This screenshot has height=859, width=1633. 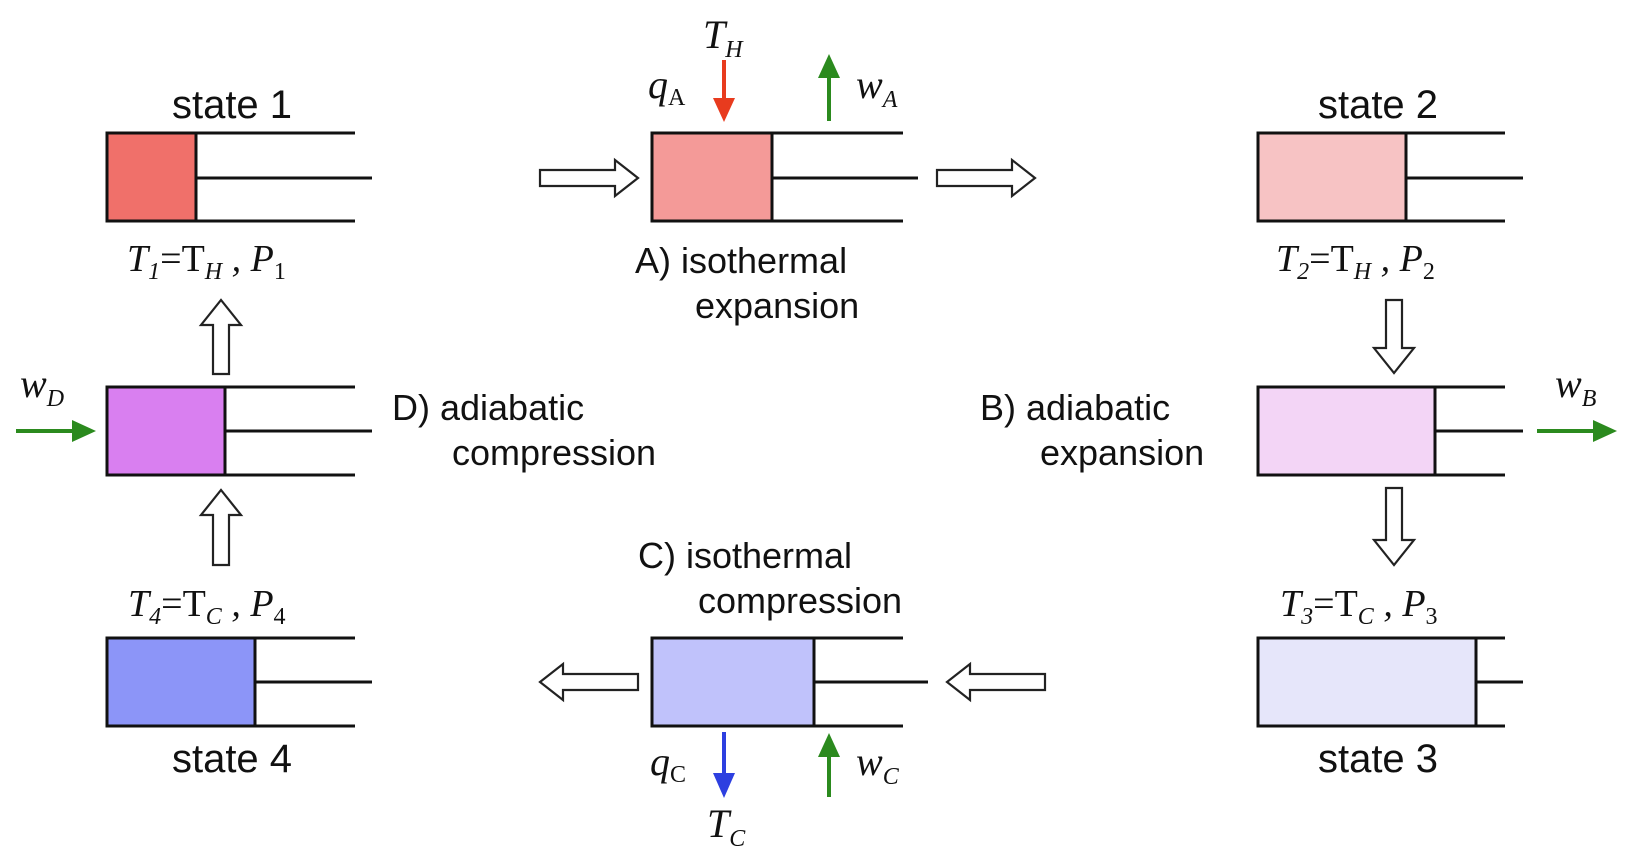 I want to click on state3-label: state 3, so click(x=1378, y=759).